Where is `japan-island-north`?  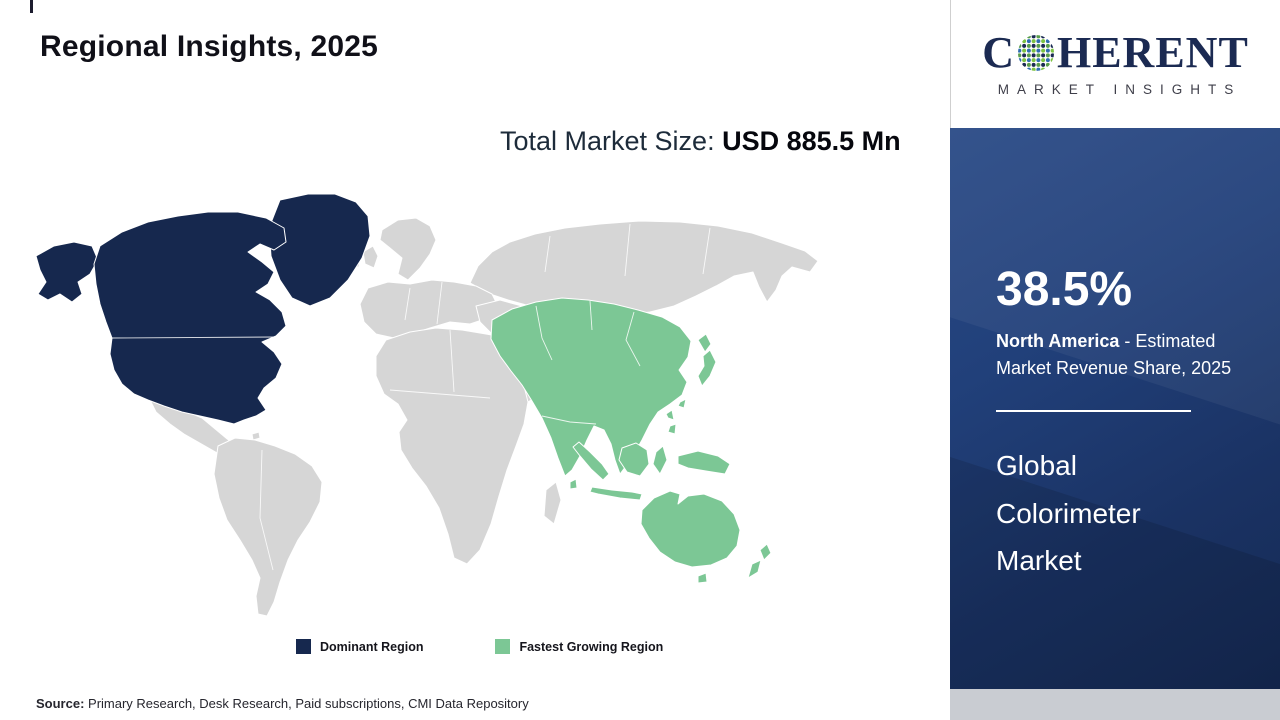 japan-island-north is located at coordinates (704, 343).